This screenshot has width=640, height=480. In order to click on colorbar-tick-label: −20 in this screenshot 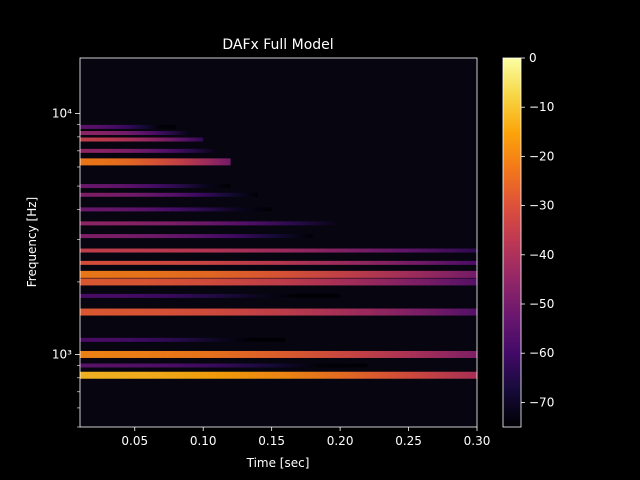, I will do `click(541, 156)`.